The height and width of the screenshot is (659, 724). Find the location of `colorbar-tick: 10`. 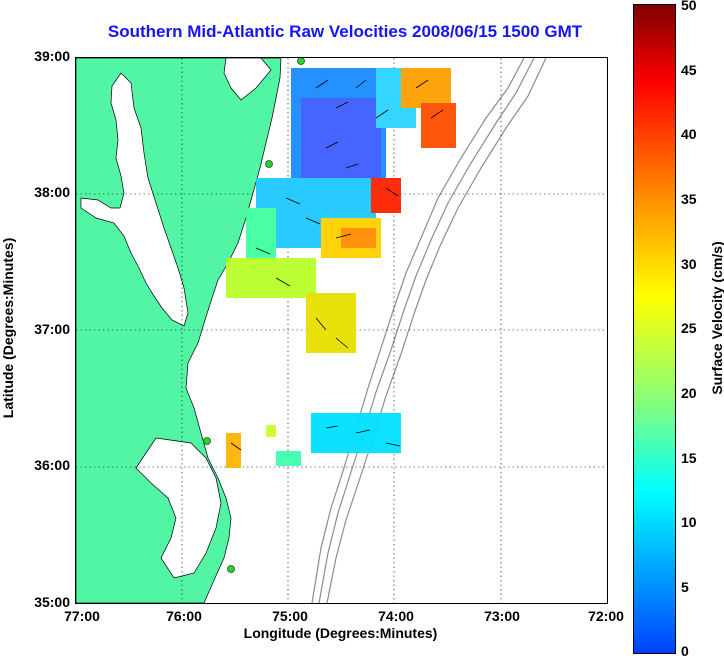

colorbar-tick: 10 is located at coordinates (689, 522).